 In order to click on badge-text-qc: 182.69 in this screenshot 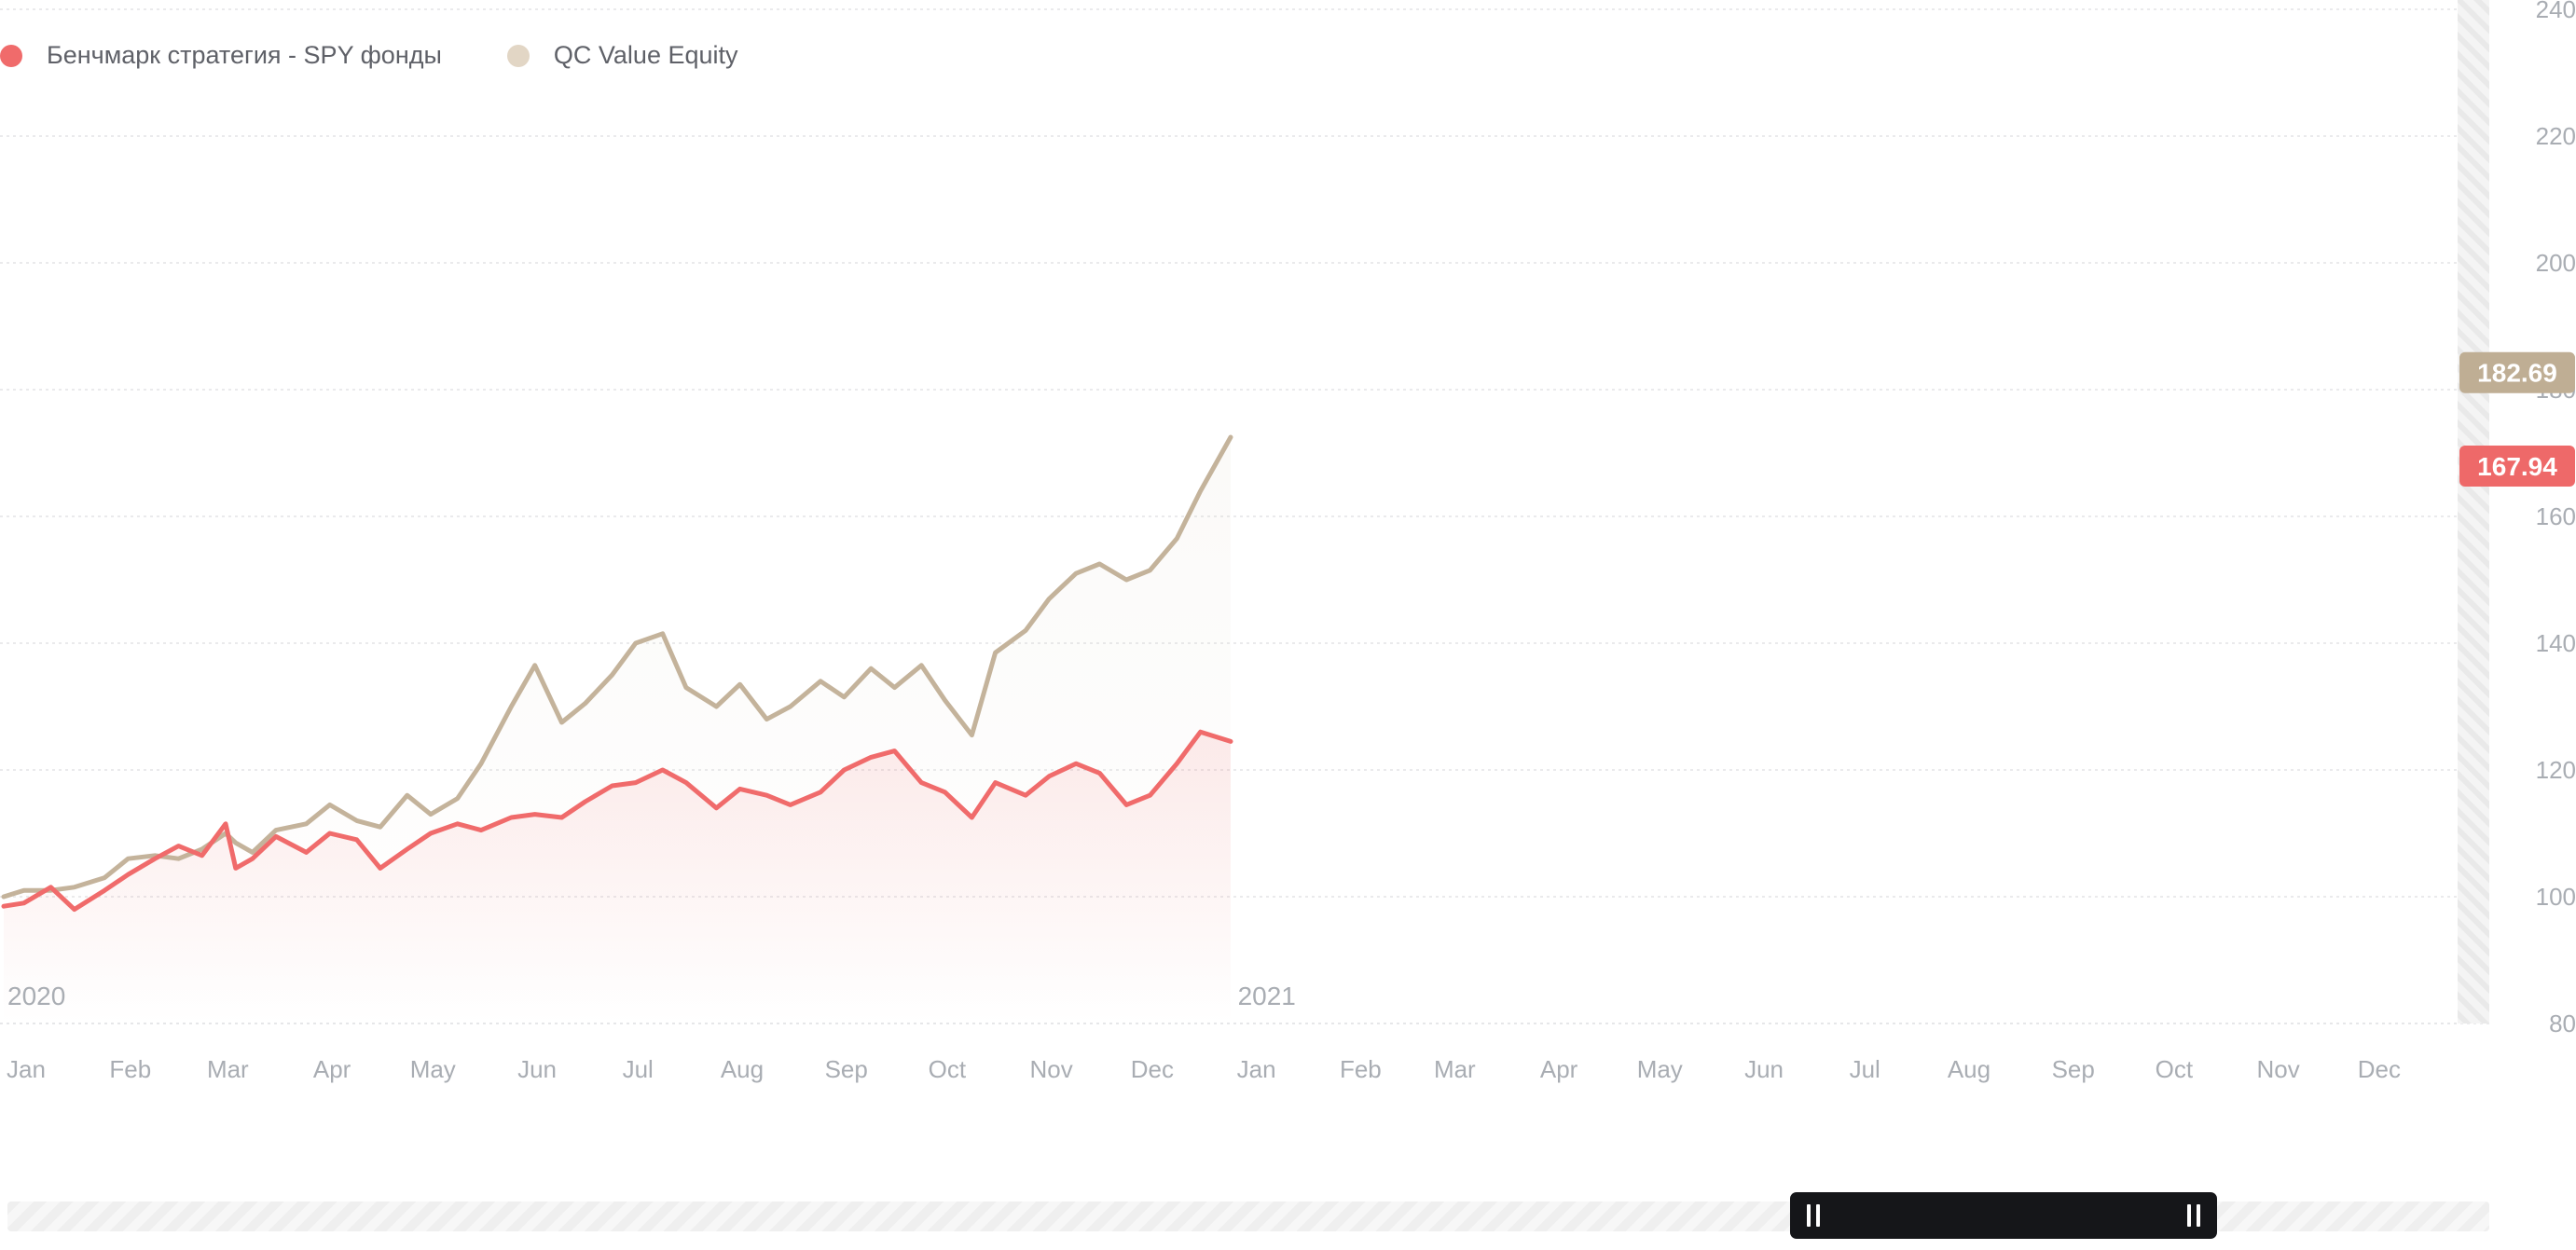, I will do `click(2517, 373)`.